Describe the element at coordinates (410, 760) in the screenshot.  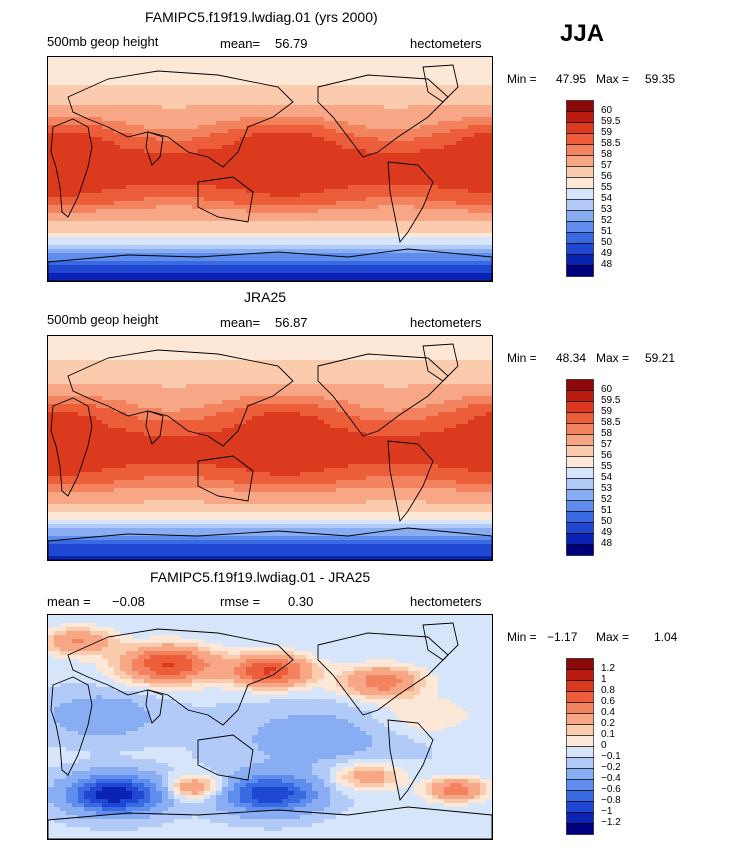
I see `panel3-coastline-south-america` at that location.